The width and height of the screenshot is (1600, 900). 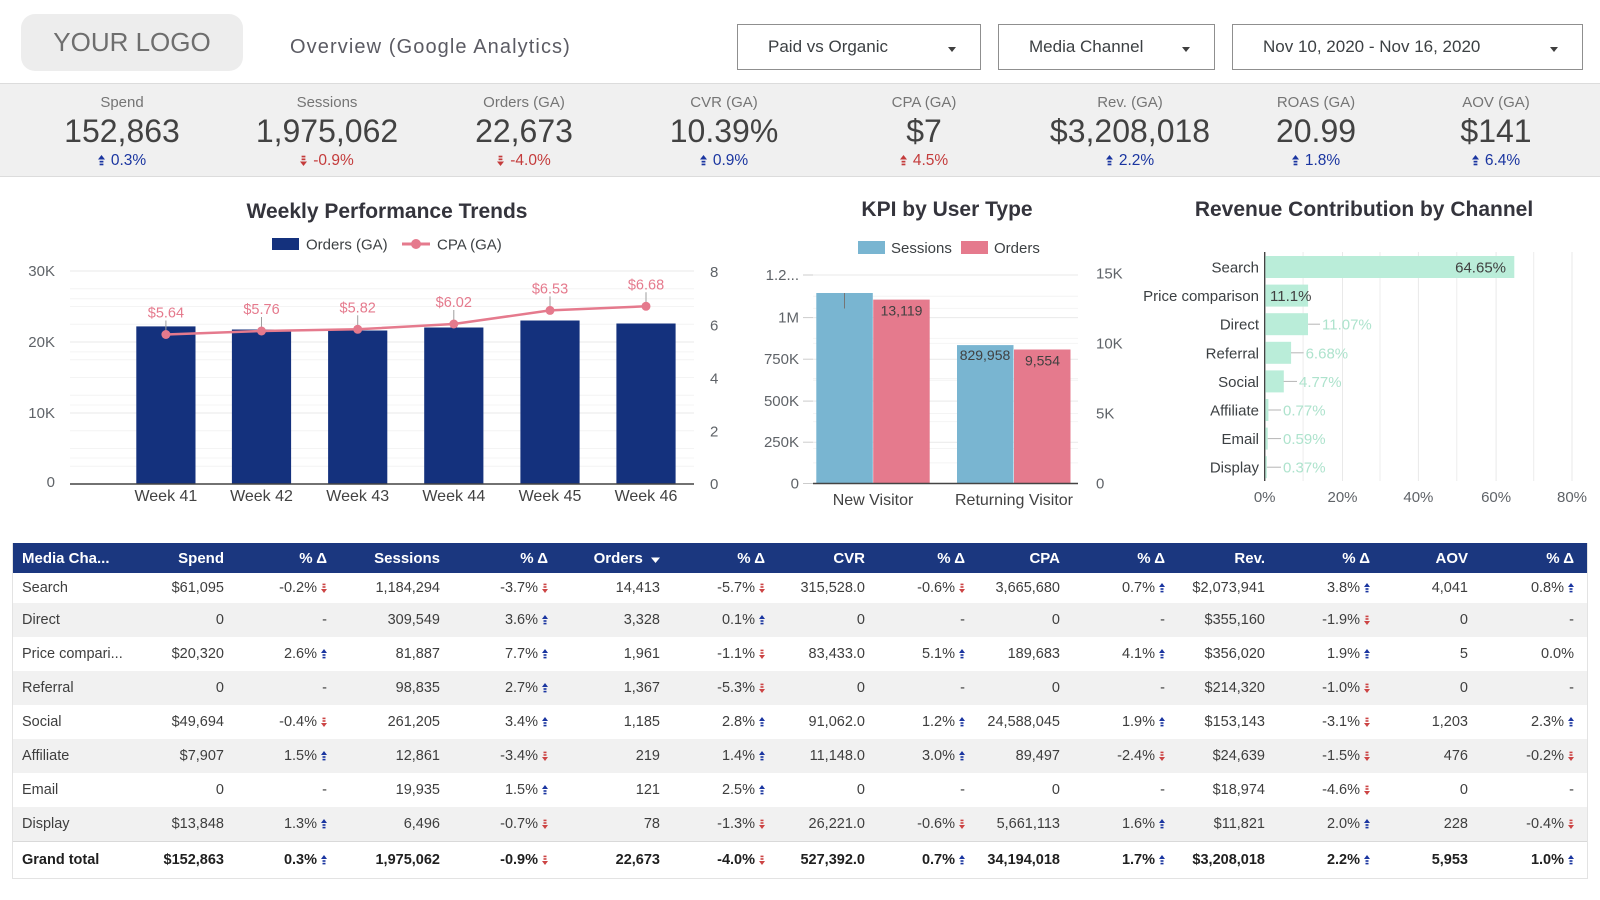 What do you see at coordinates (1304, 468) in the screenshot?
I see `svg-text: 0.37%` at bounding box center [1304, 468].